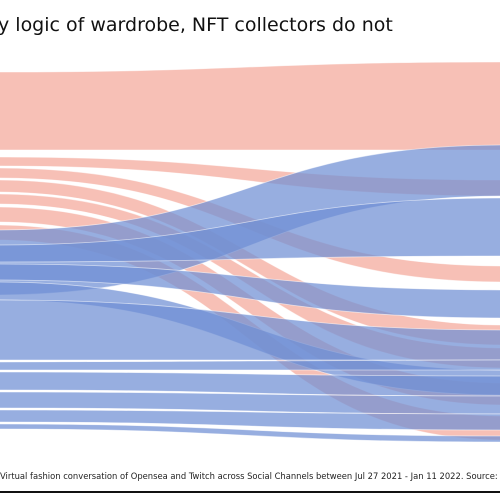  Describe the element at coordinates (250, 492) in the screenshot. I see `footer-divider` at that location.